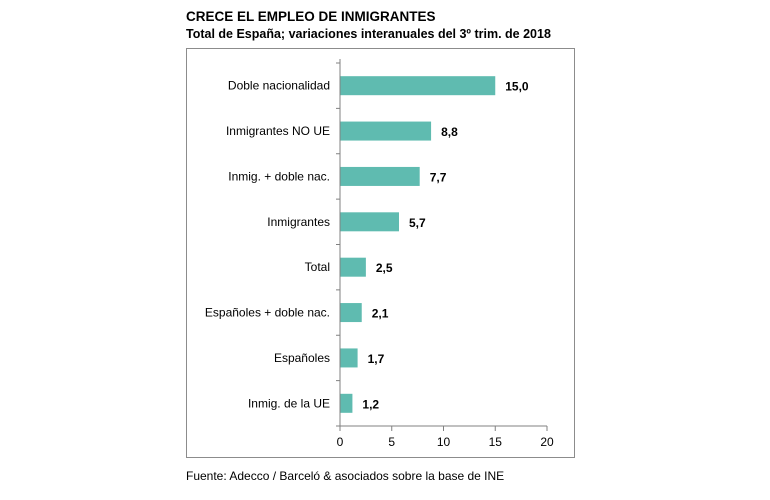 The width and height of the screenshot is (770, 500). Describe the element at coordinates (317, 267) in the screenshot. I see `category-label: Total` at that location.